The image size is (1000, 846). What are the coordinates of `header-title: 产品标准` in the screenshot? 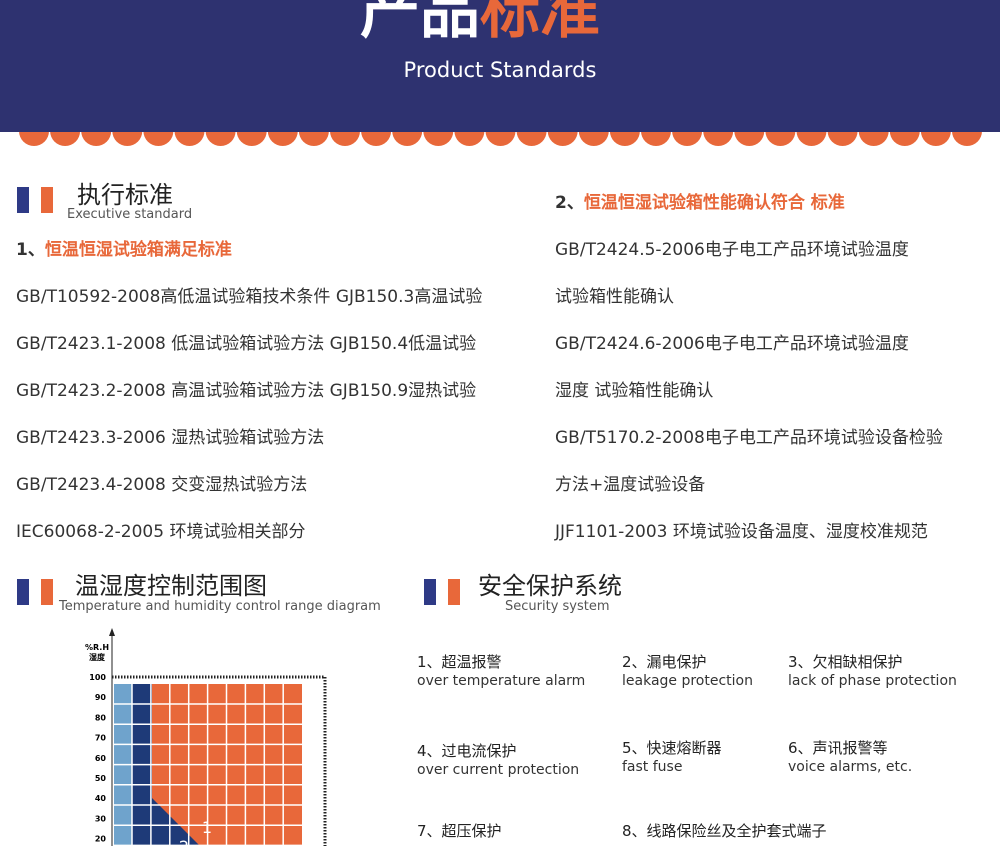 It's located at (480, 26).